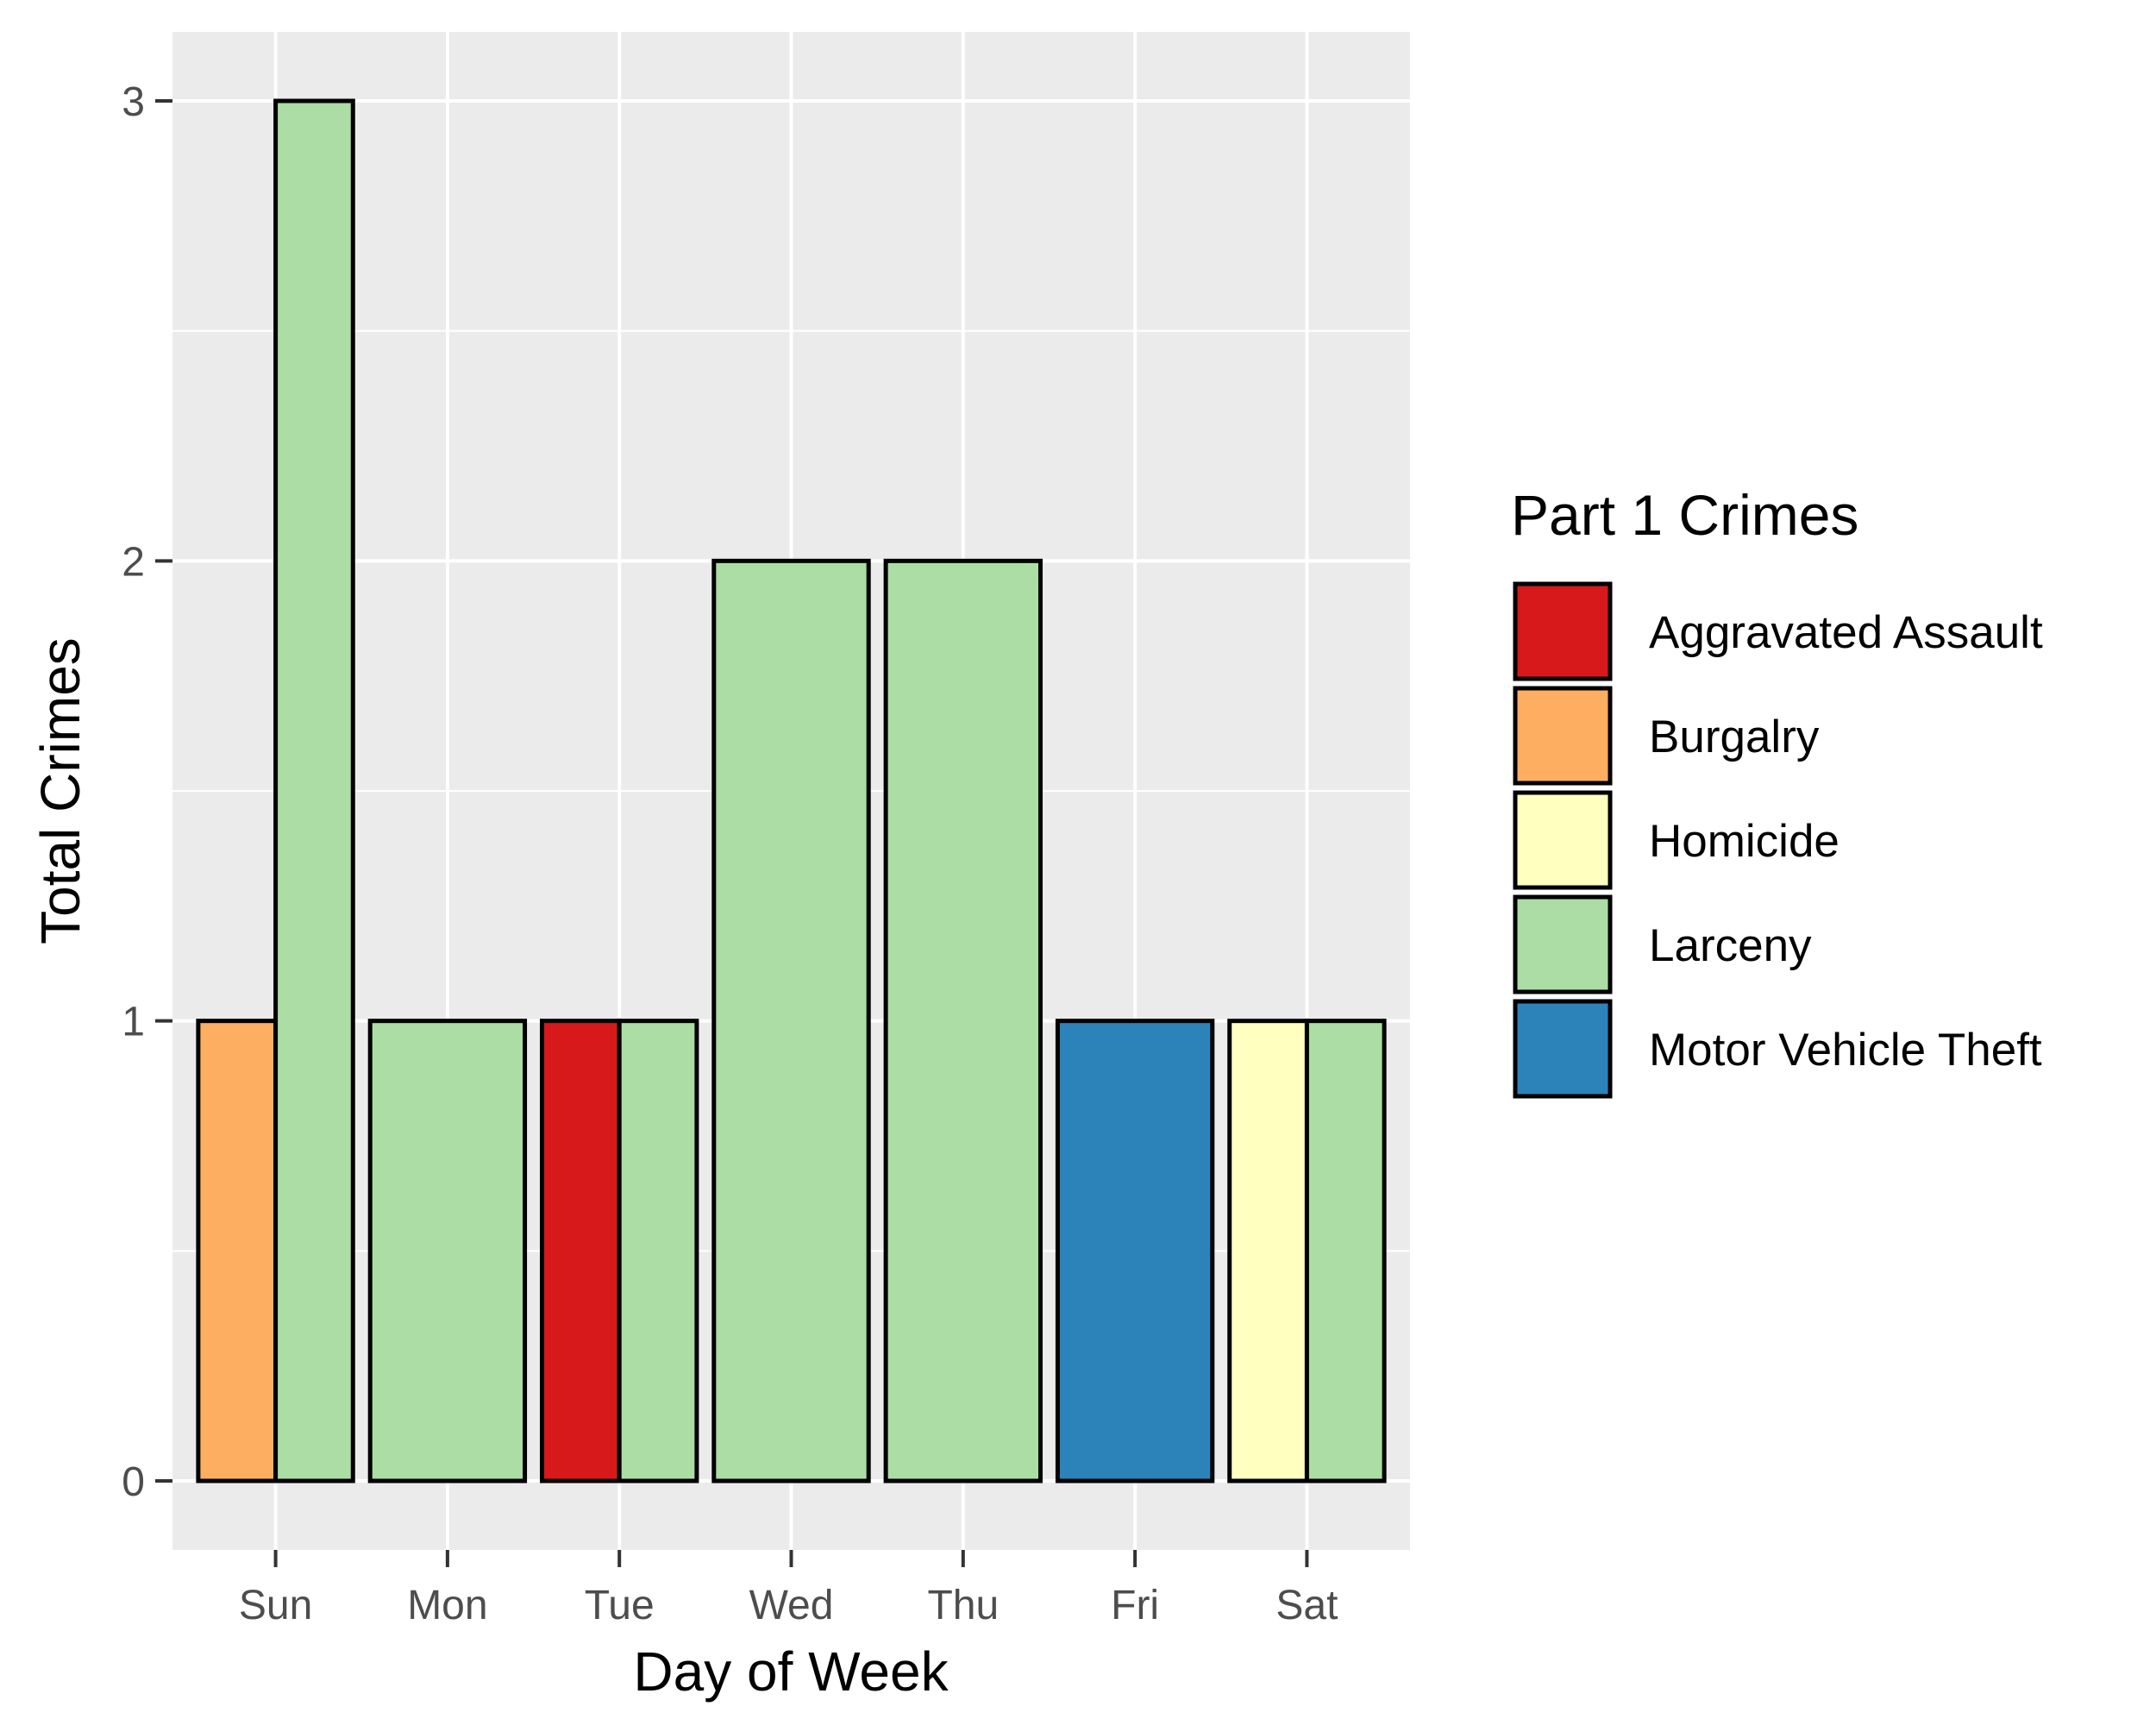  Describe the element at coordinates (1744, 842) in the screenshot. I see `legend-label: Homicide` at that location.